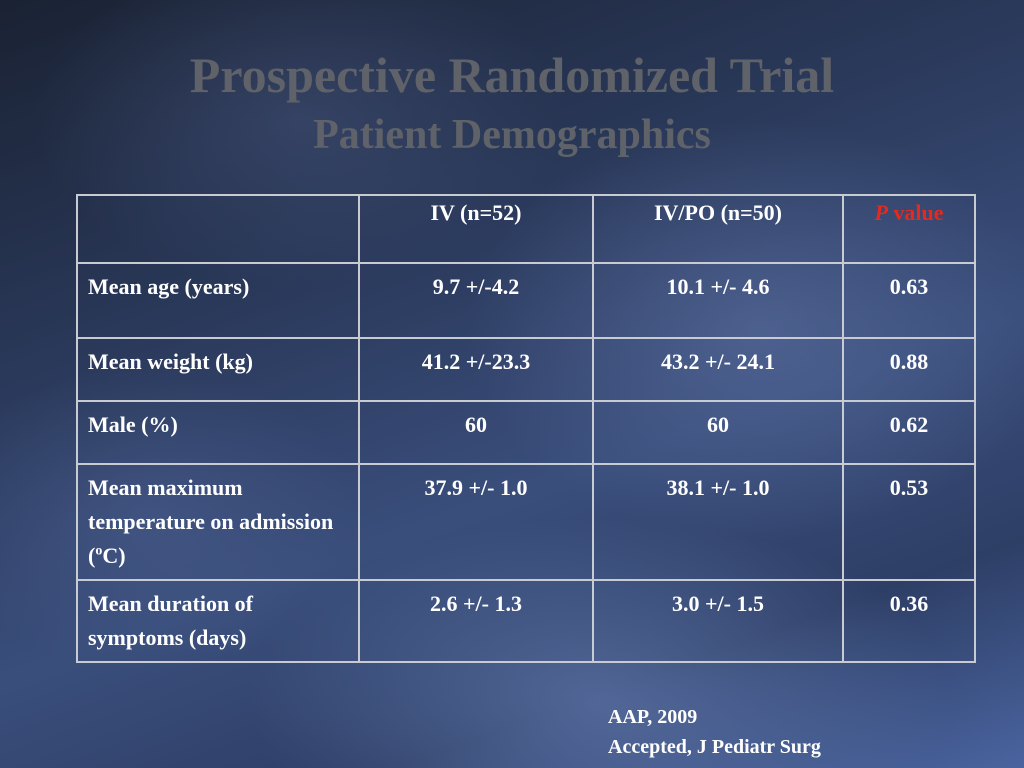  What do you see at coordinates (718, 432) in the screenshot?
I see `row-ivpo-value: 60` at bounding box center [718, 432].